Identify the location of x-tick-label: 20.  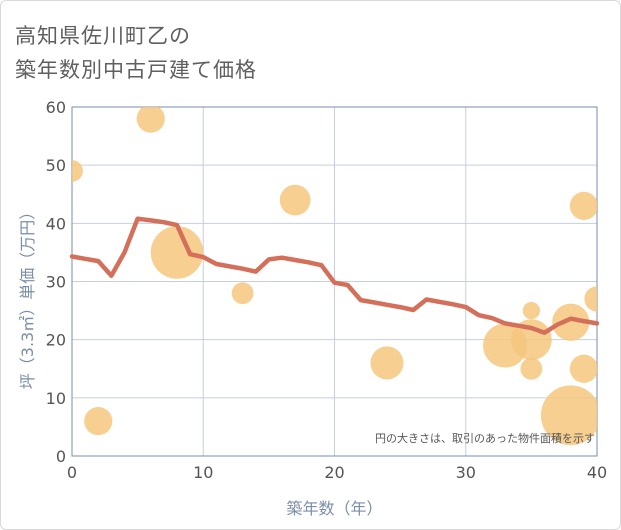
(334, 472).